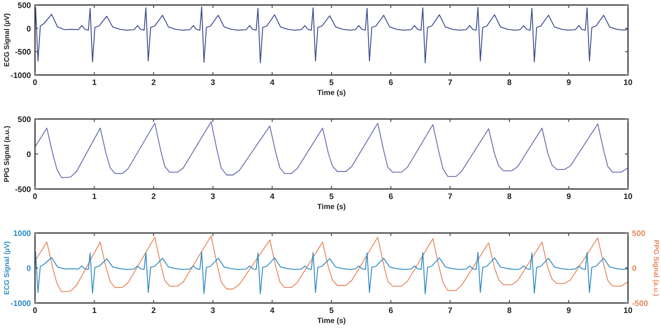 Image resolution: width=661 pixels, height=329 pixels. Describe the element at coordinates (639, 233) in the screenshot. I see `y2-tick-label: 500` at that location.